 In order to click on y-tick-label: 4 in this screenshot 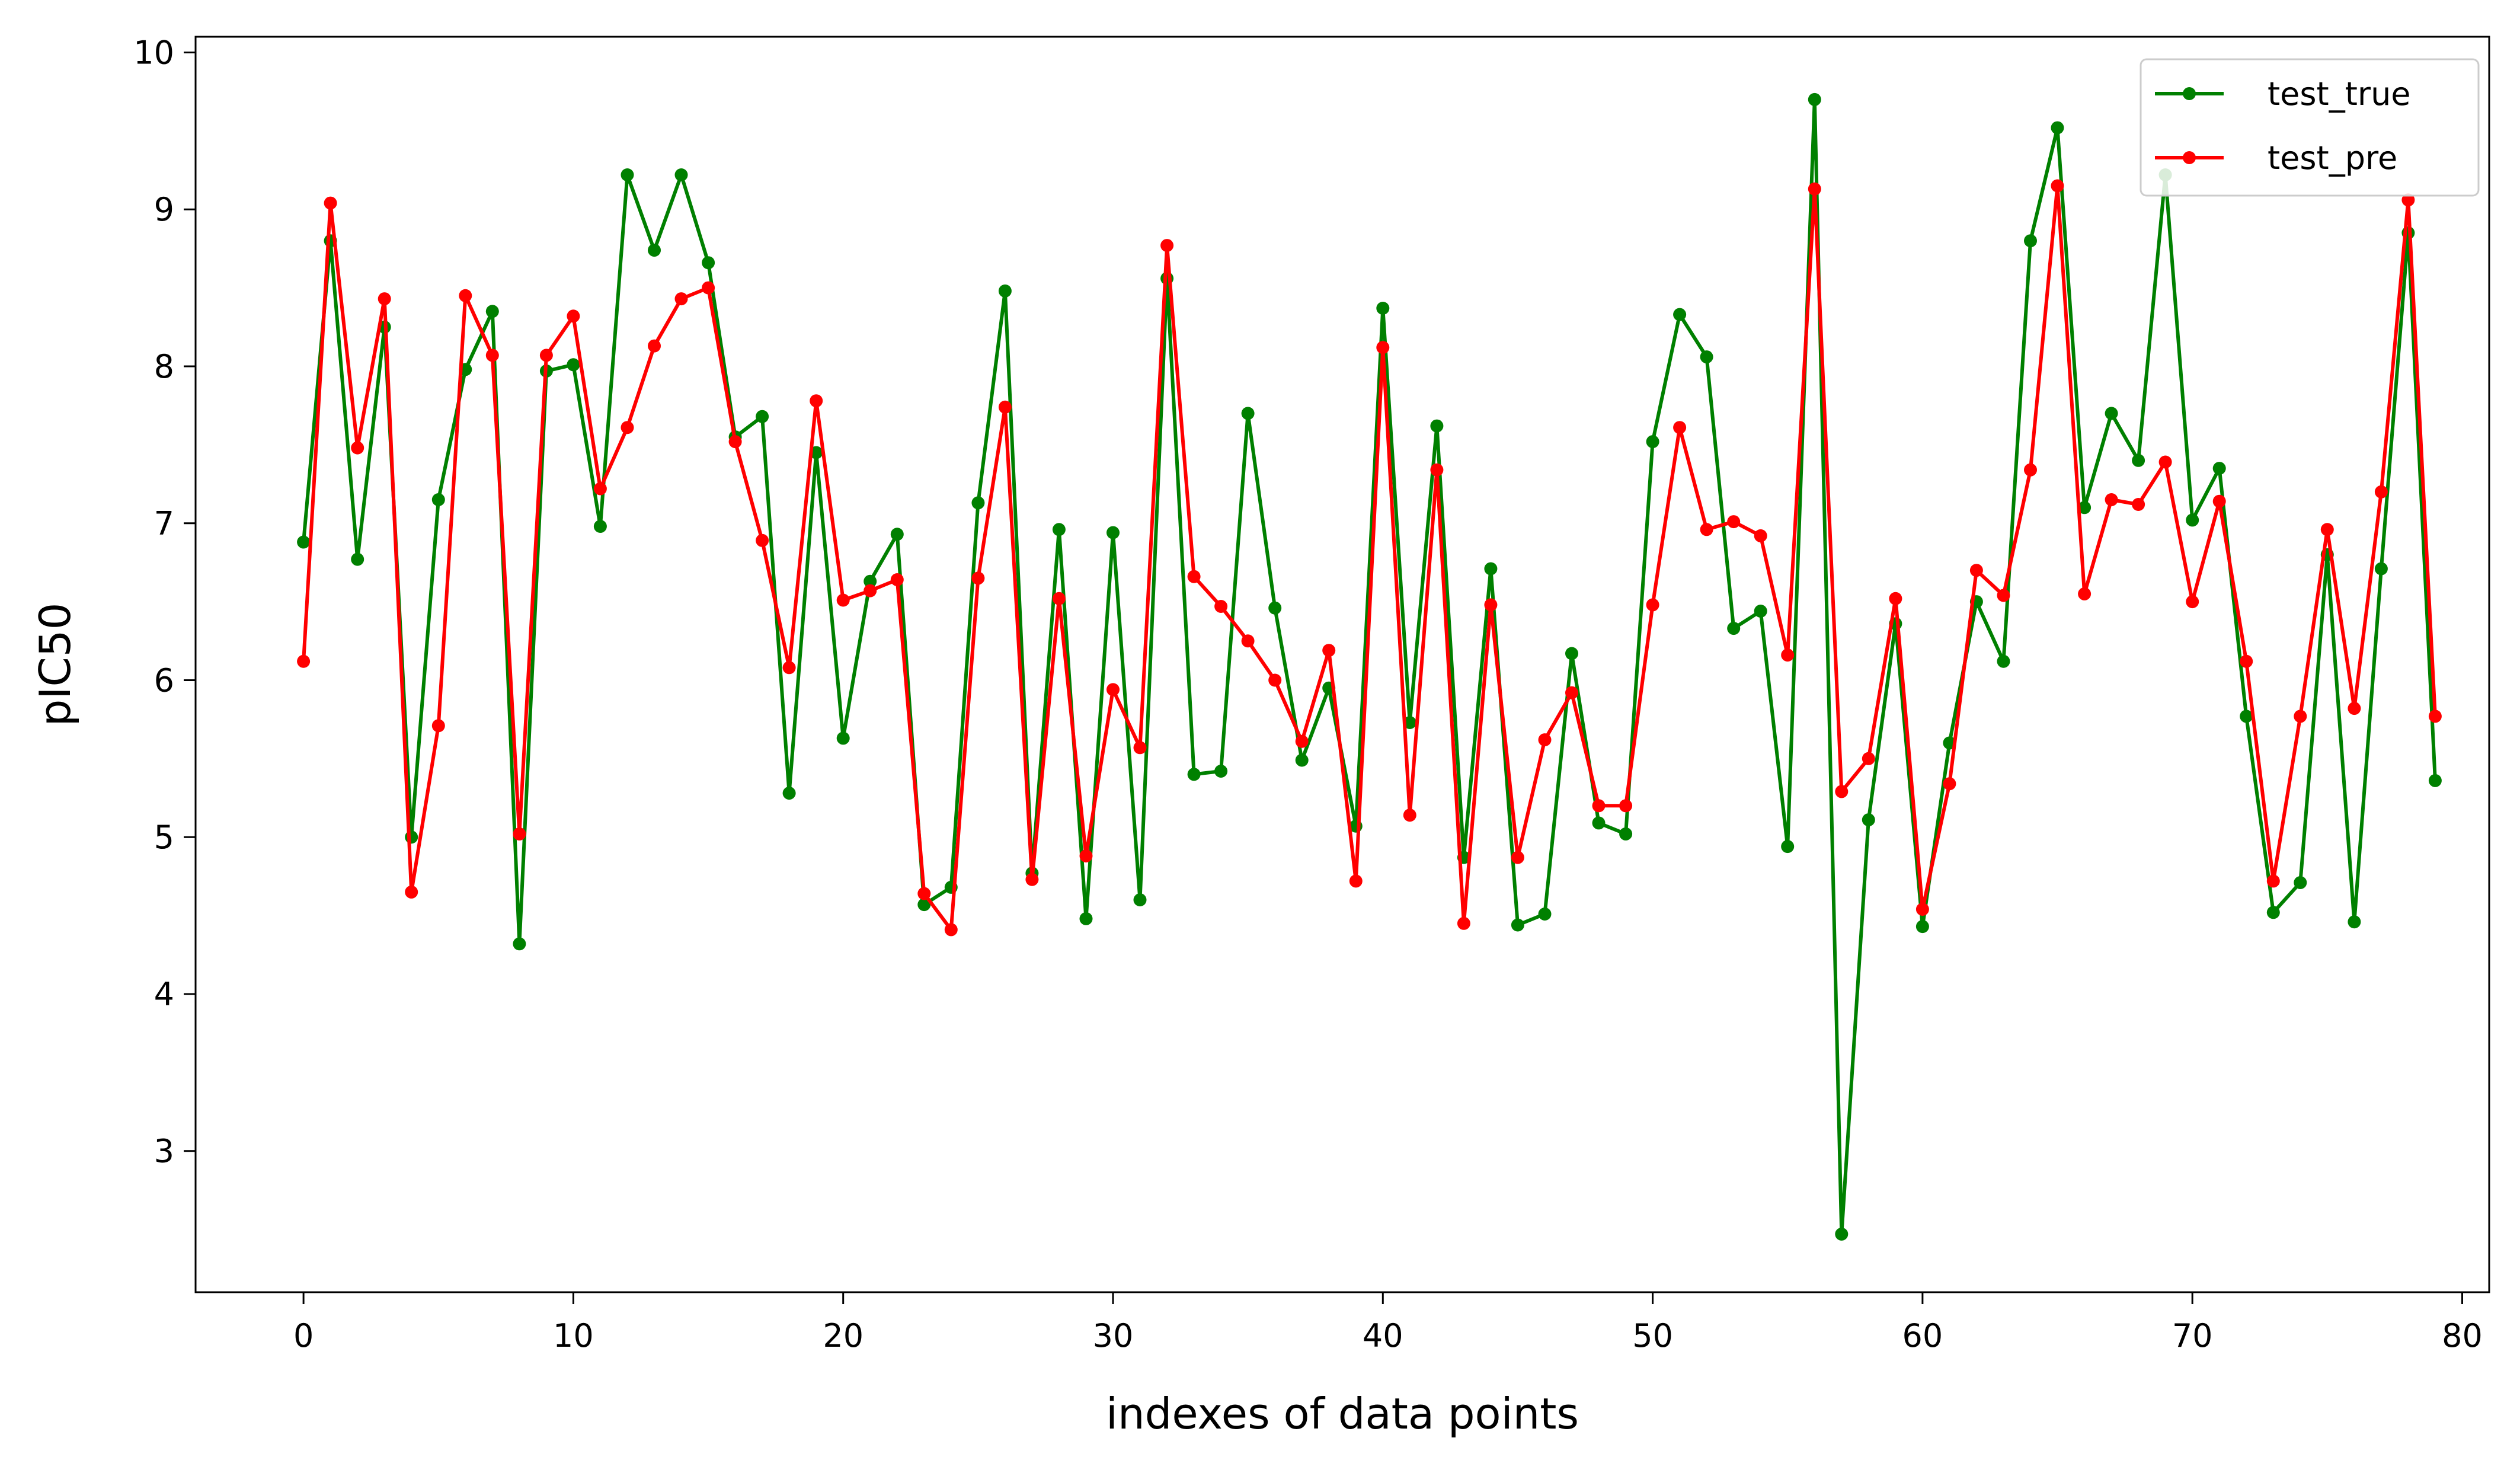, I will do `click(164, 994)`.